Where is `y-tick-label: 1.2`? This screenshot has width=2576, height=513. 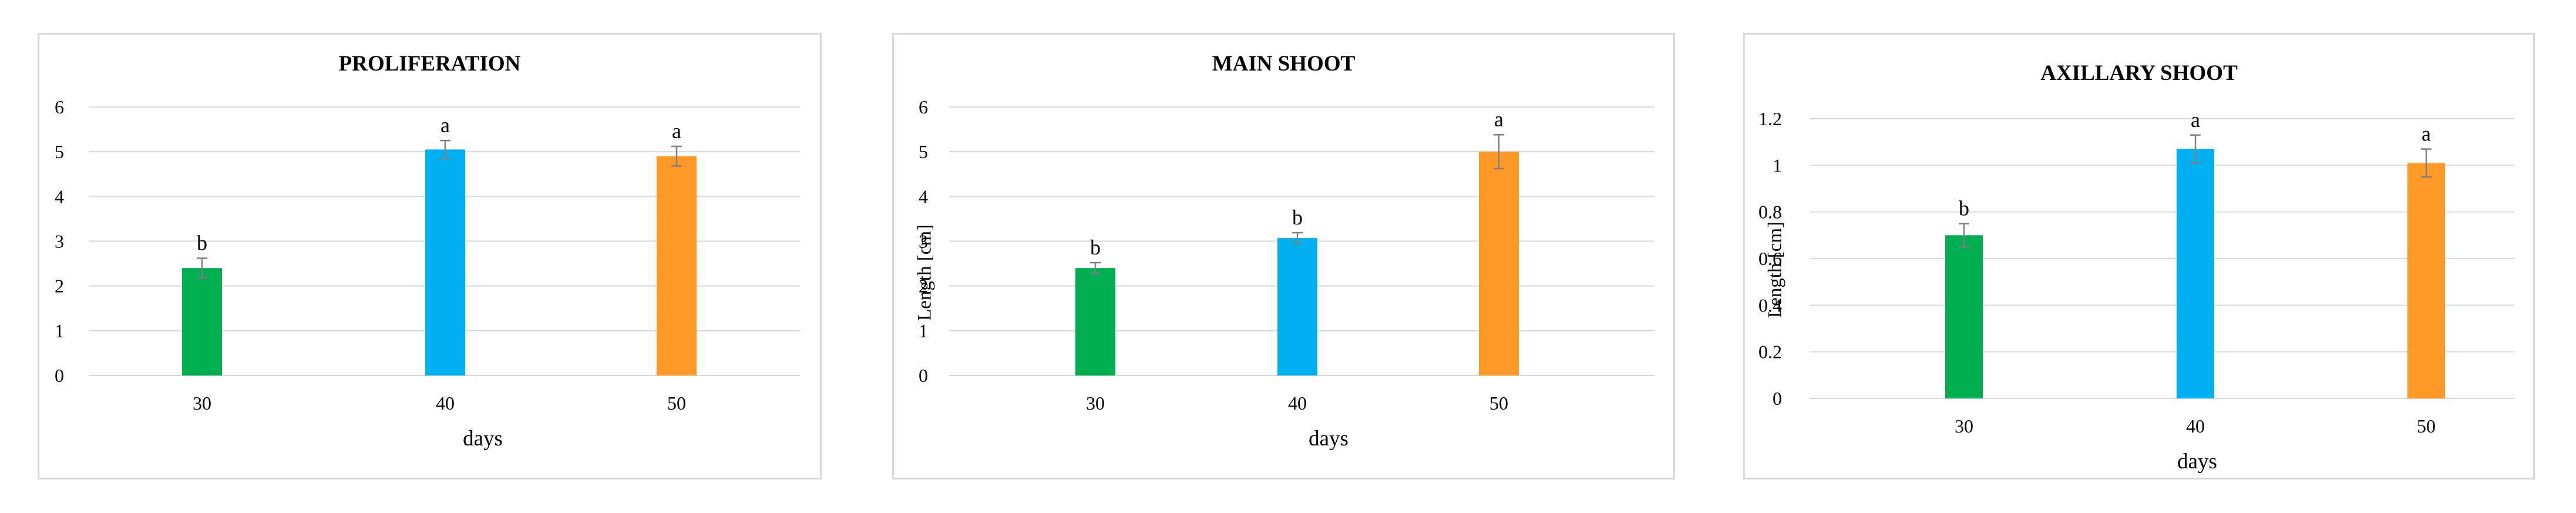
y-tick-label: 1.2 is located at coordinates (1770, 118).